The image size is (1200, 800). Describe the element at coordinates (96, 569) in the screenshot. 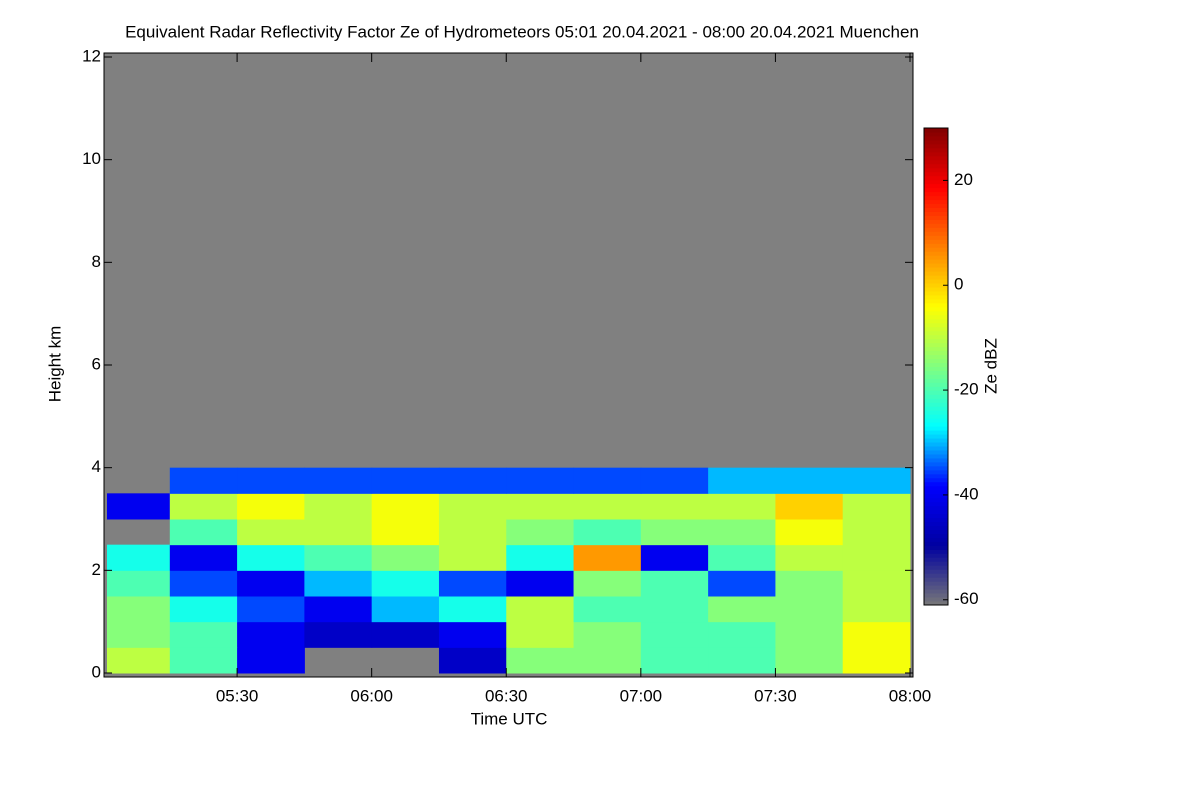

I see `y-tick-label: 2` at that location.